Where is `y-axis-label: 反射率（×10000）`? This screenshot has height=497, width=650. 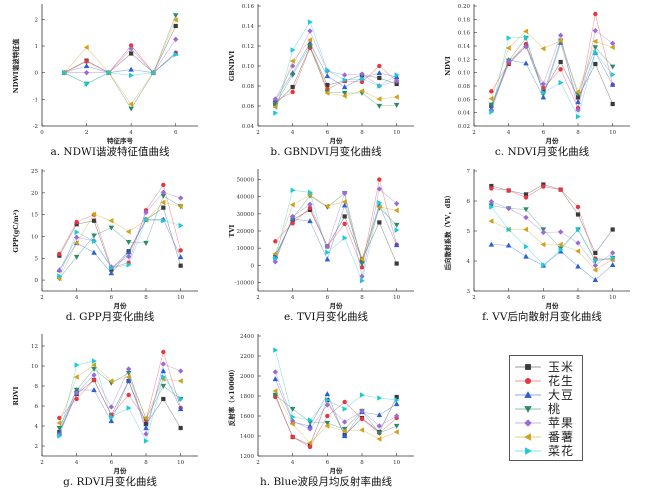
y-axis-label: 反射率（×10000） is located at coordinates (231, 396).